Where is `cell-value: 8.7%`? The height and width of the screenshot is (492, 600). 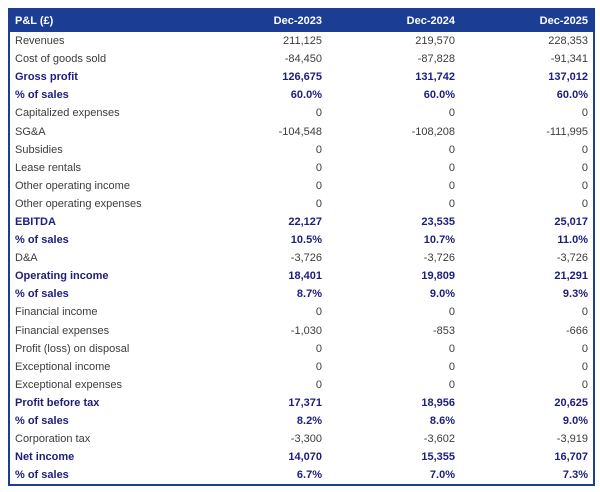
cell-value: 8.7% is located at coordinates (309, 294).